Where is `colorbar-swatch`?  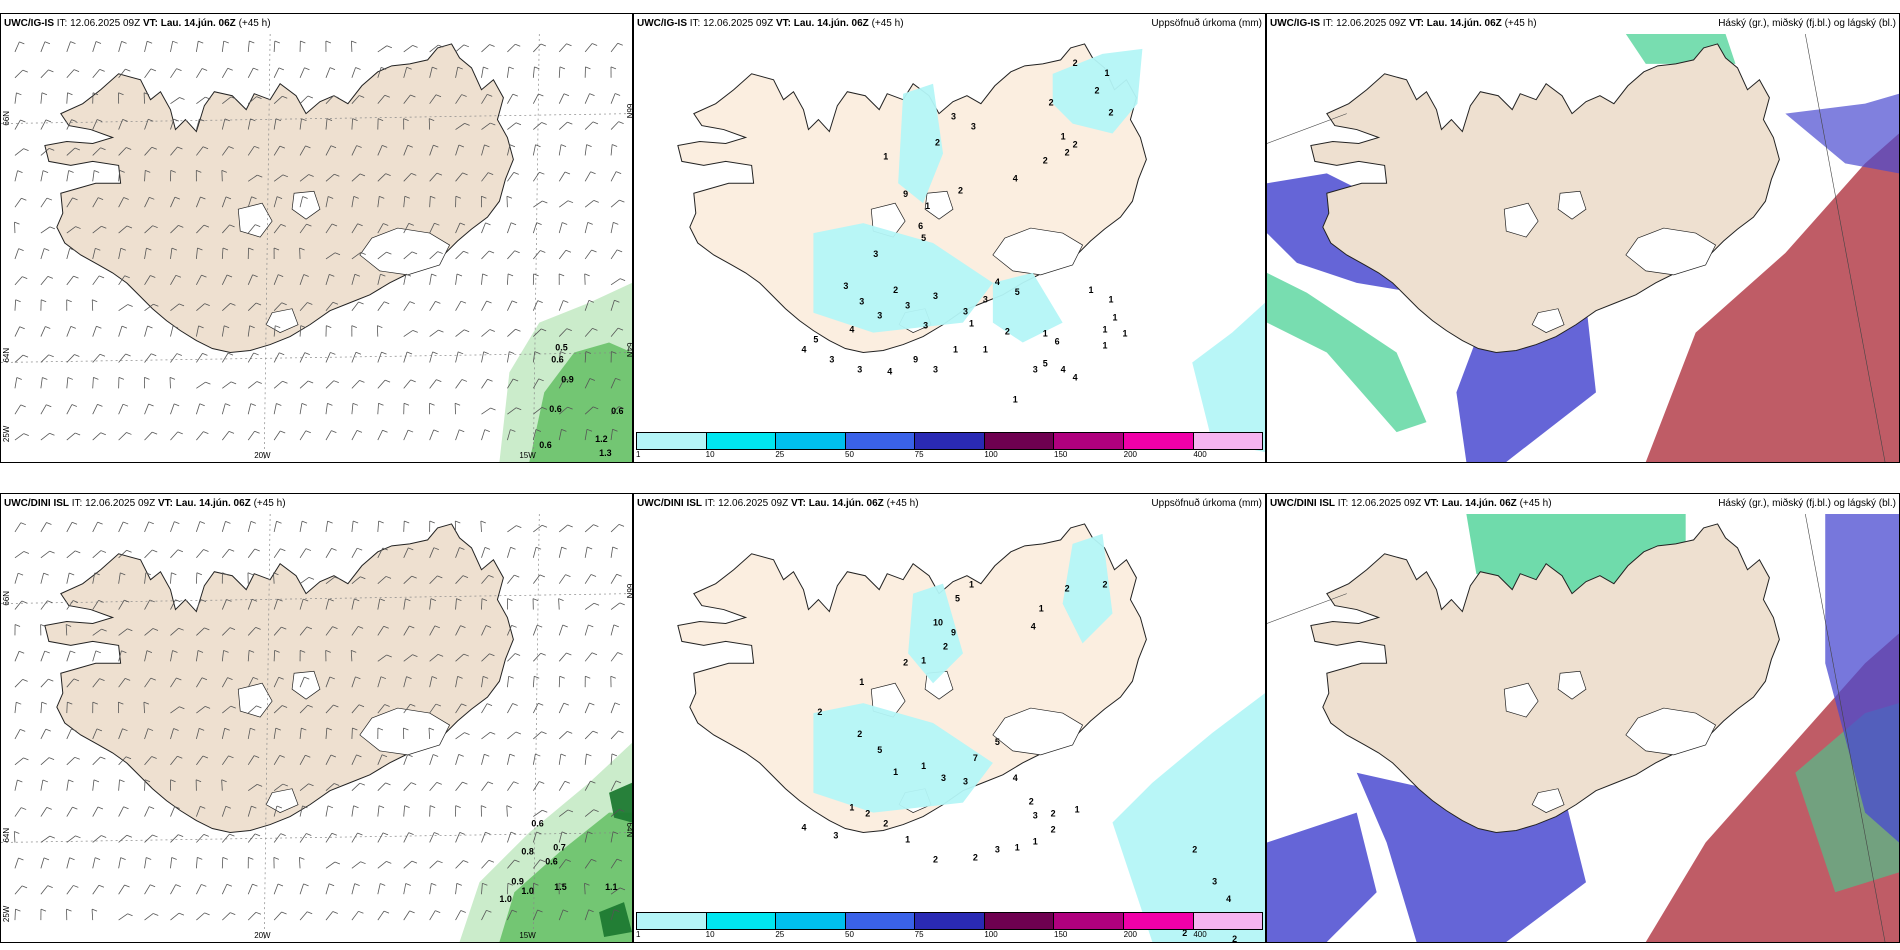 colorbar-swatch is located at coordinates (880, 921).